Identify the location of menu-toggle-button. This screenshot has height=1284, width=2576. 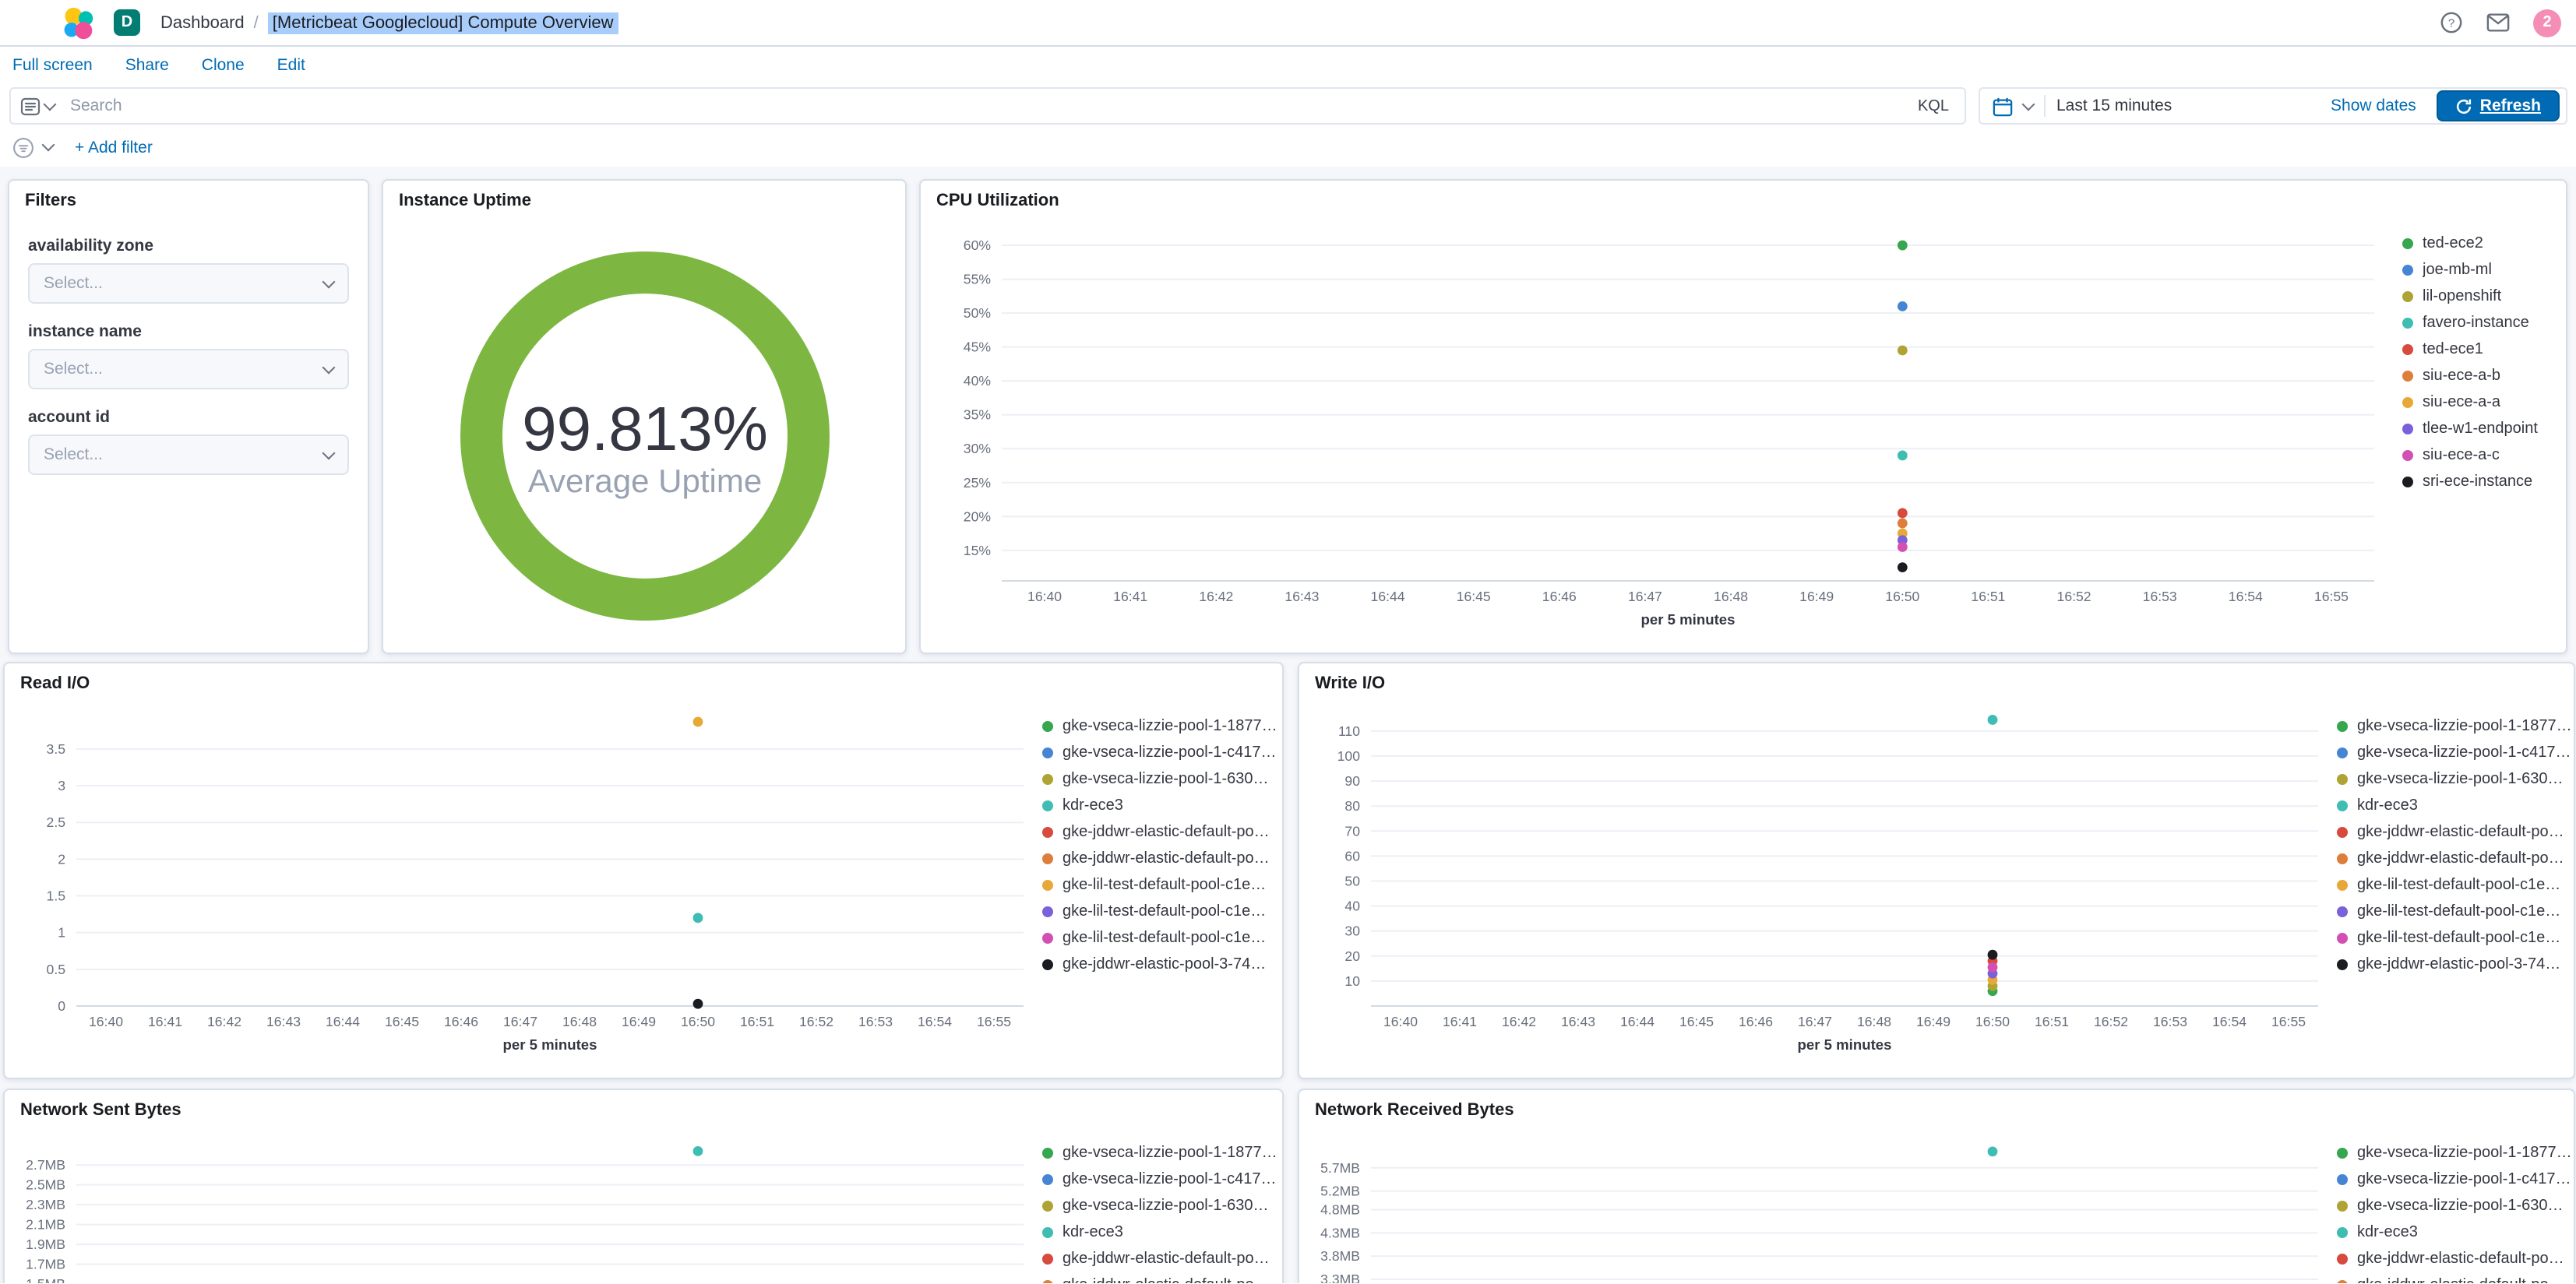
(28, 22).